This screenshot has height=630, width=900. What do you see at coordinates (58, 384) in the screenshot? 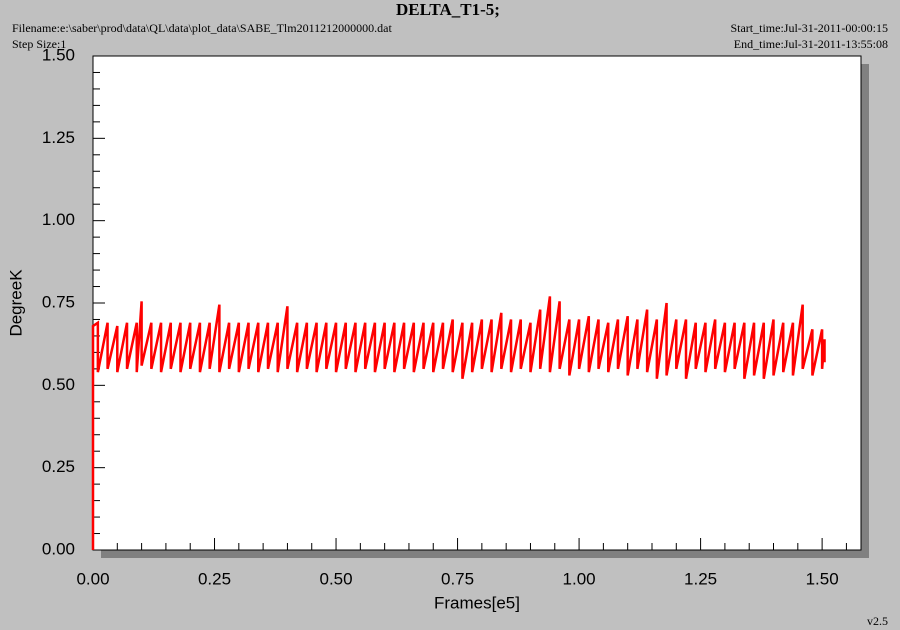
I see `y-tick-label: 0.50` at bounding box center [58, 384].